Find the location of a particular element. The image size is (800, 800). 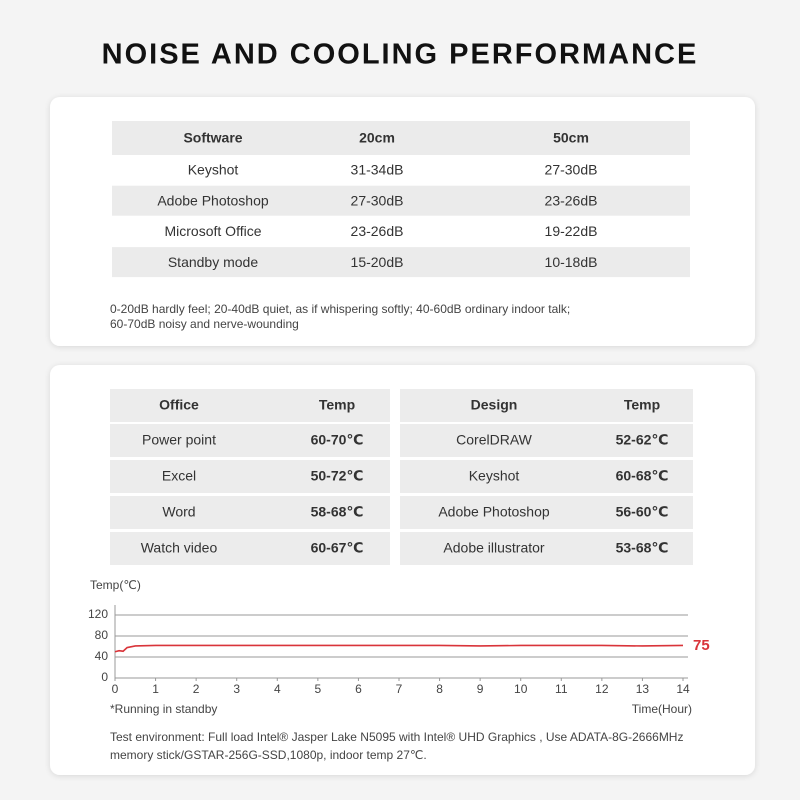

table-cell: Microsoft Office is located at coordinates (213, 231).